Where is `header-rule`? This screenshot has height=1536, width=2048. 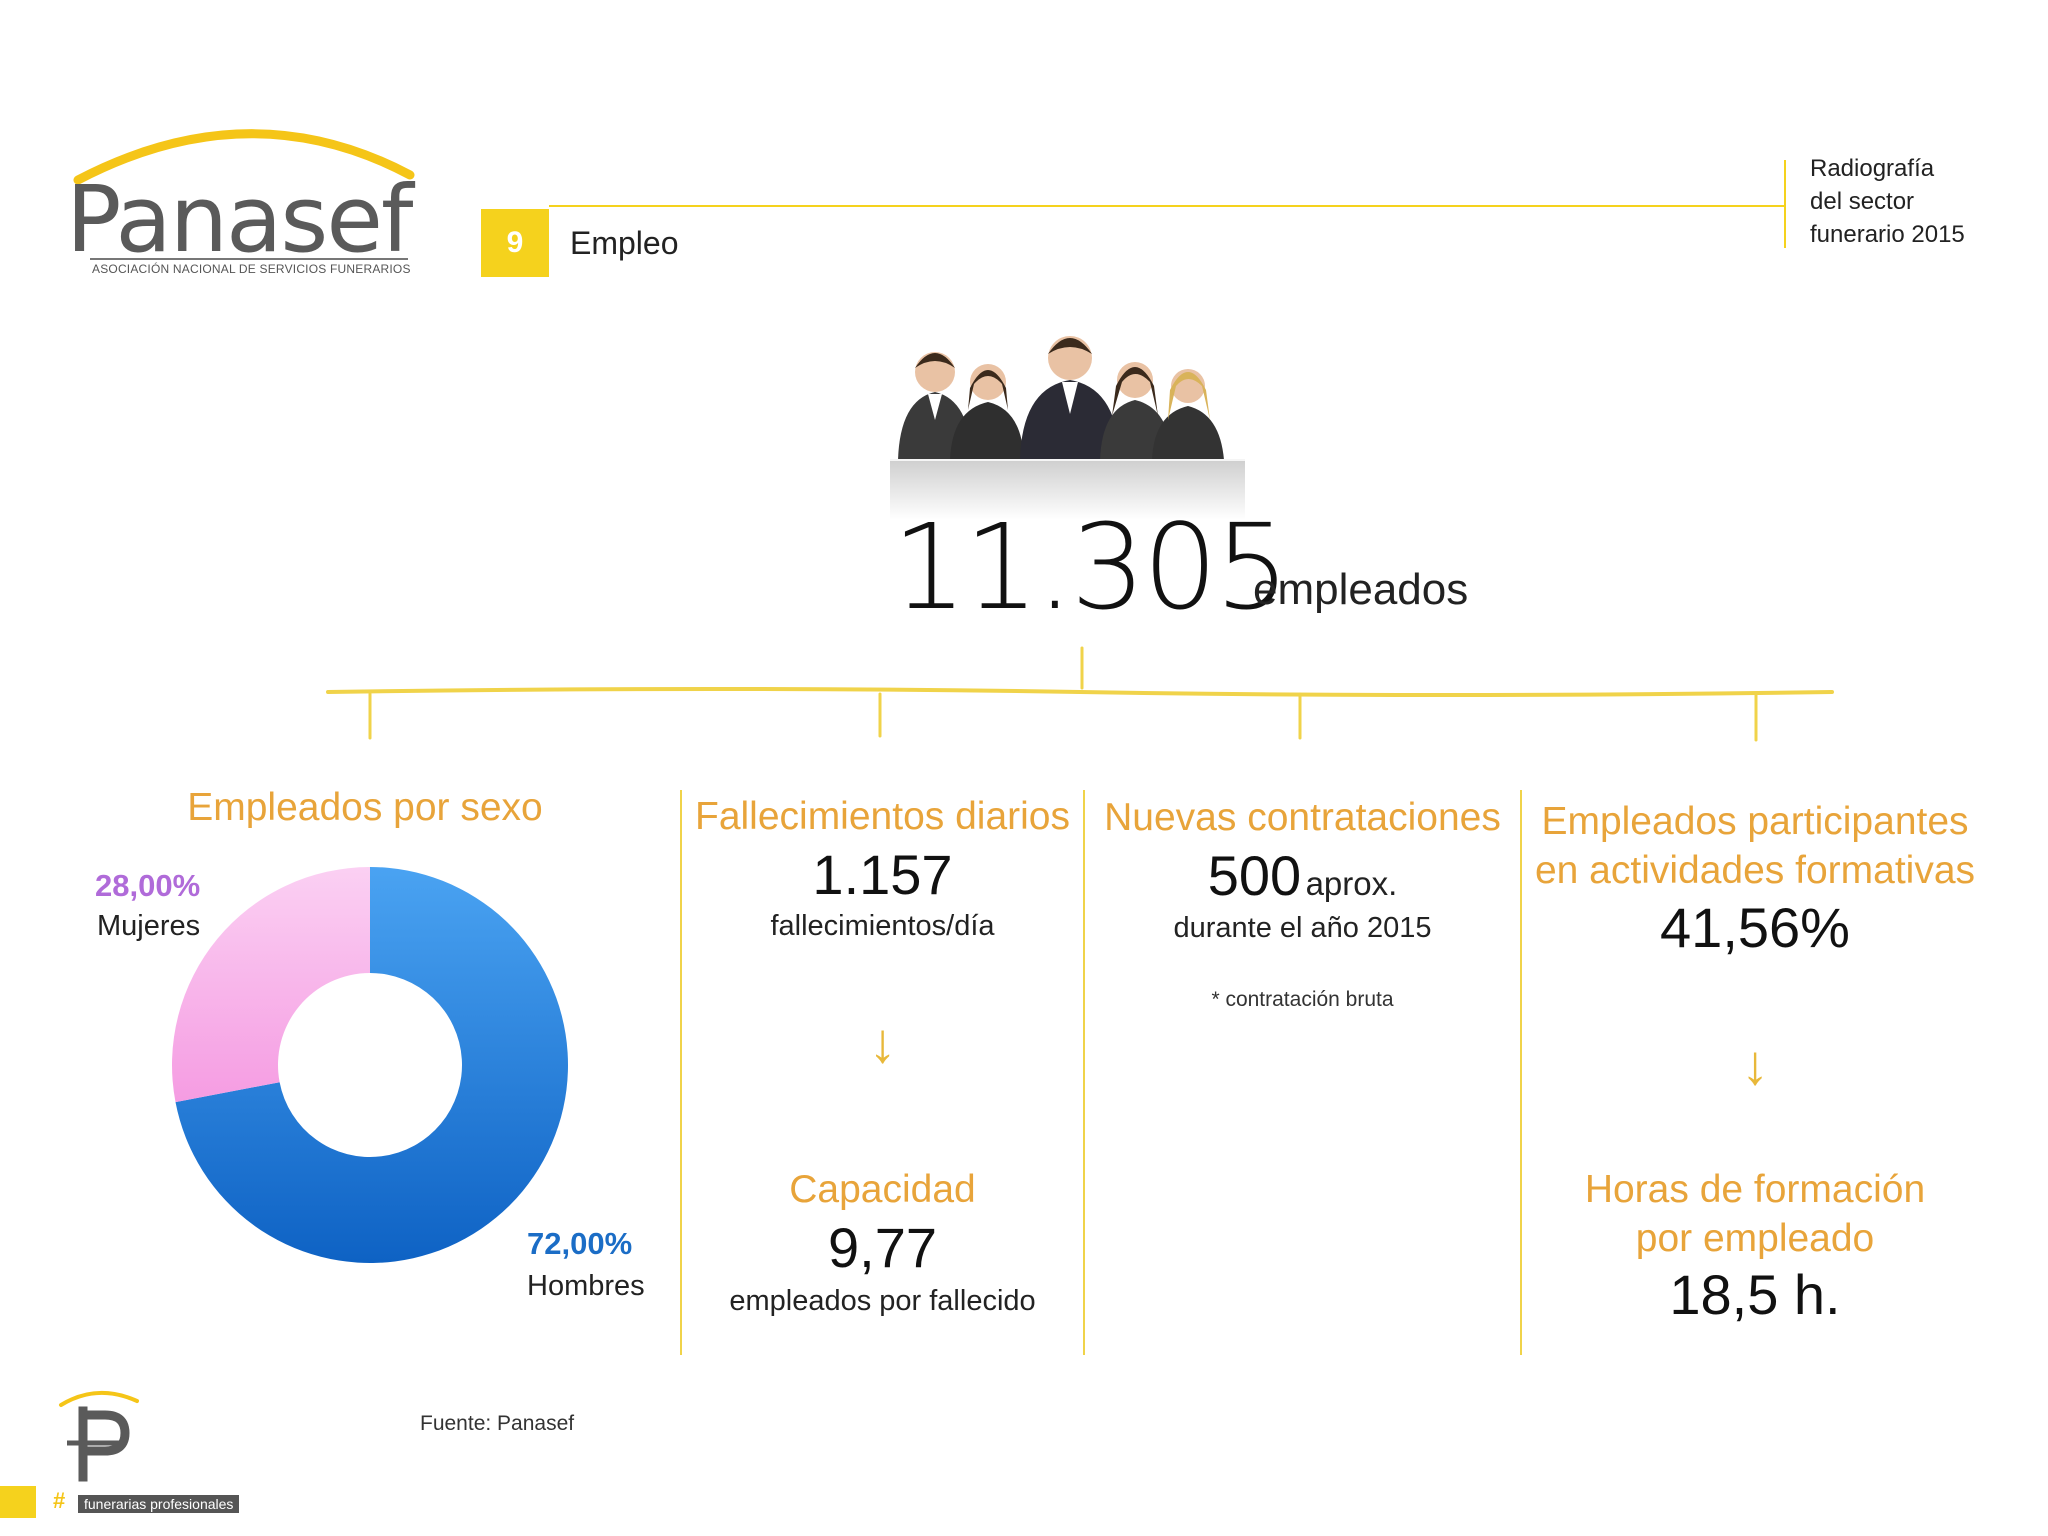
header-rule is located at coordinates (1166, 206).